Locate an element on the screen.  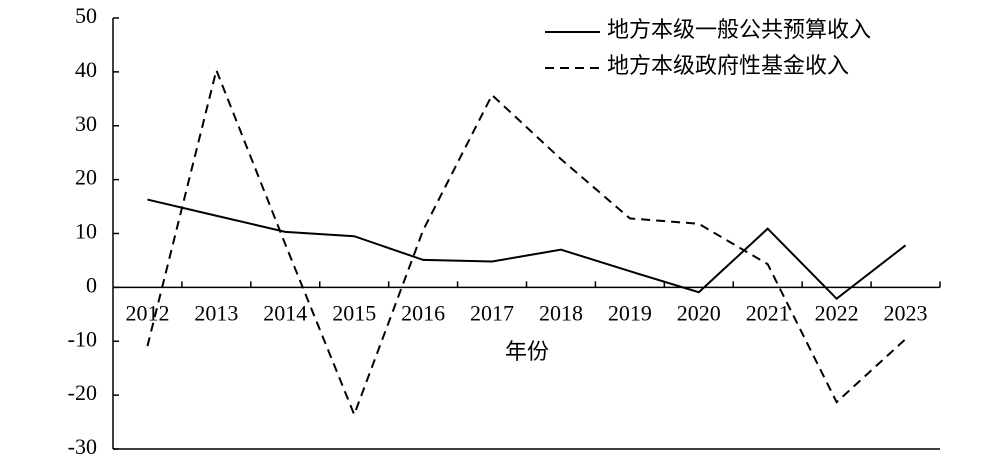
x-tick-label: 2018 is located at coordinates (561, 312).